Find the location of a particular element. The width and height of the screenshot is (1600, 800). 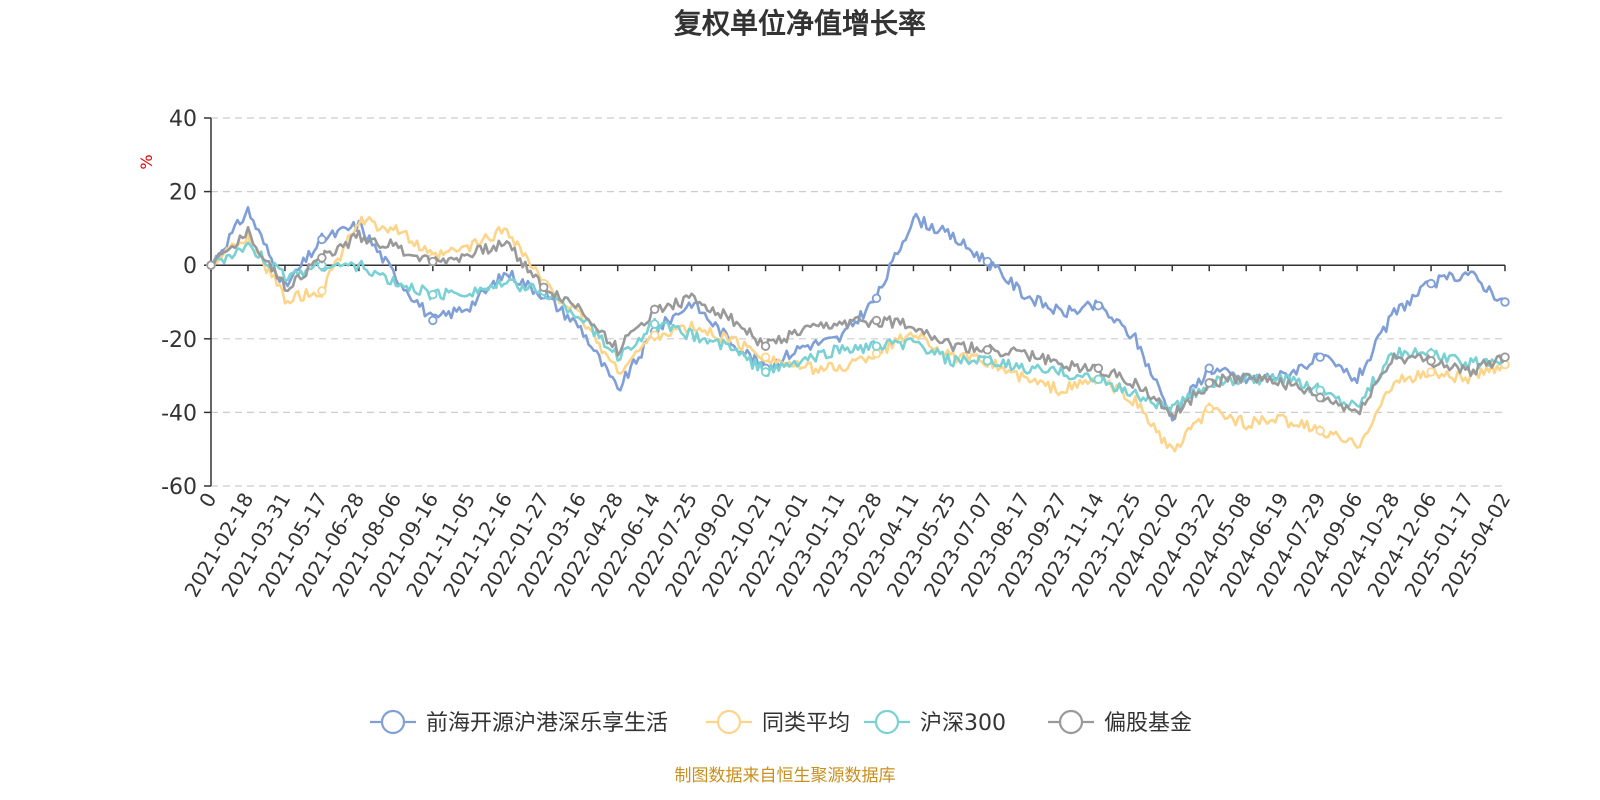

legend: 前海开源沪港深乐享生活 同类平均 沪深300 偏股基金 is located at coordinates (781, 722).